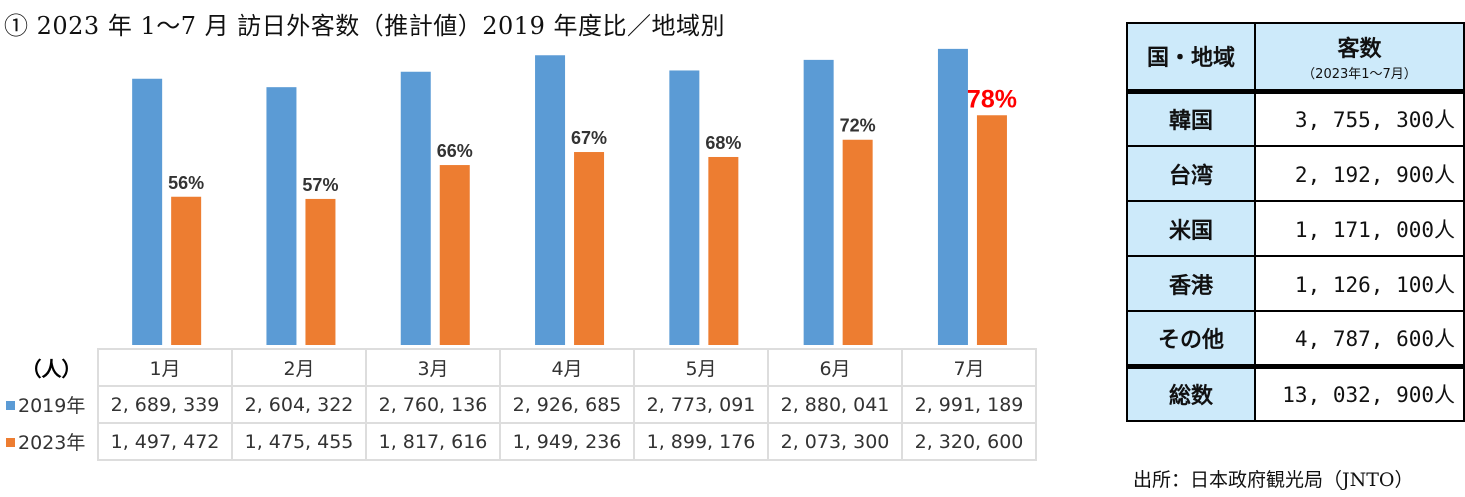  I want to click on source-note: 出所：日本政府観光局（JNTO）, so click(1273, 480).